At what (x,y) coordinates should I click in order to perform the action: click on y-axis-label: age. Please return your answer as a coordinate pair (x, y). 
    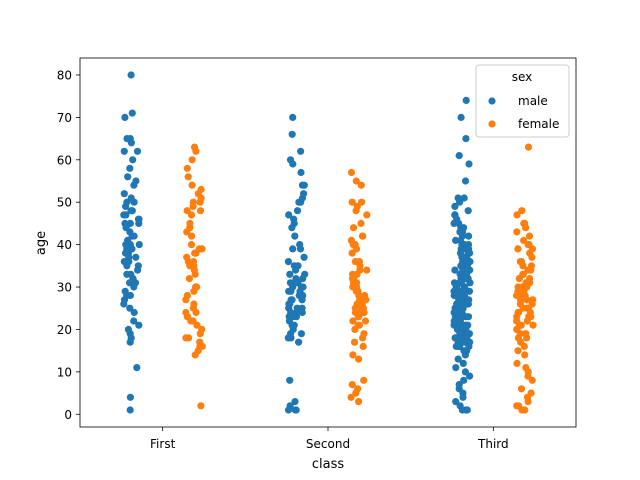
    Looking at the image, I should click on (41, 243).